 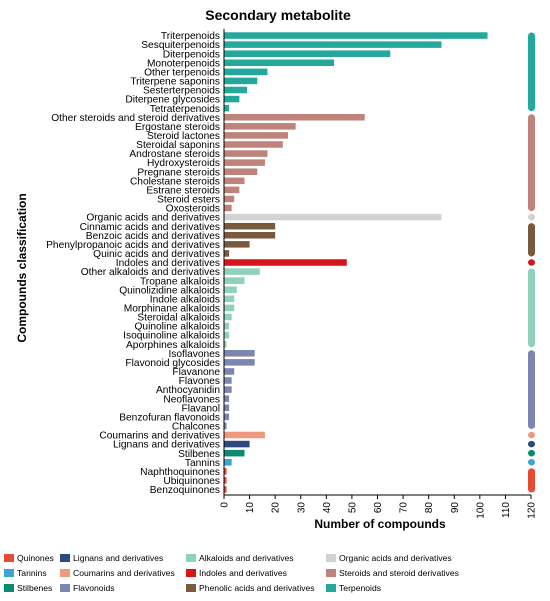 I want to click on x-tick-label: 0, so click(x=225, y=505).